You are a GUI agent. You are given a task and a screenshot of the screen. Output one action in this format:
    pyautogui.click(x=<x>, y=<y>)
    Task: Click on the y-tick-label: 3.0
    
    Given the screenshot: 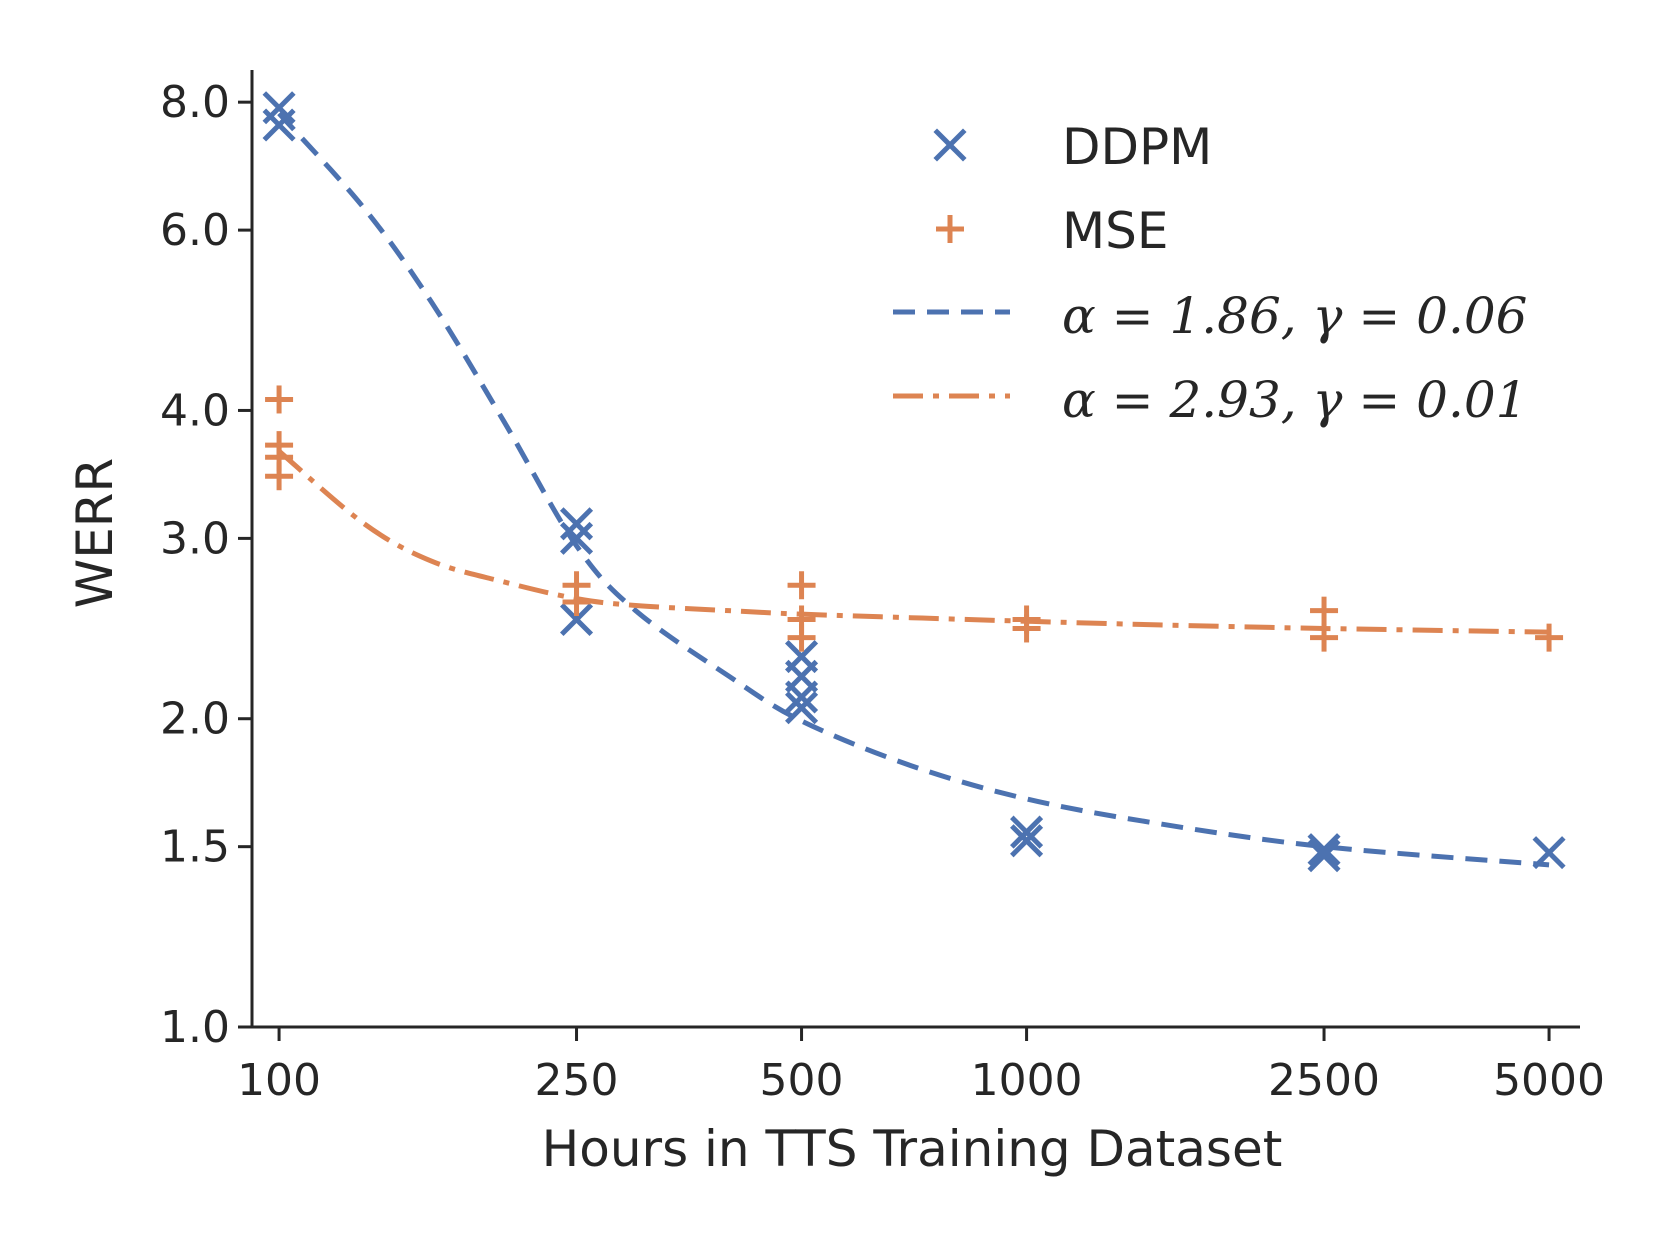 What is the action you would take?
    pyautogui.click(x=195, y=538)
    